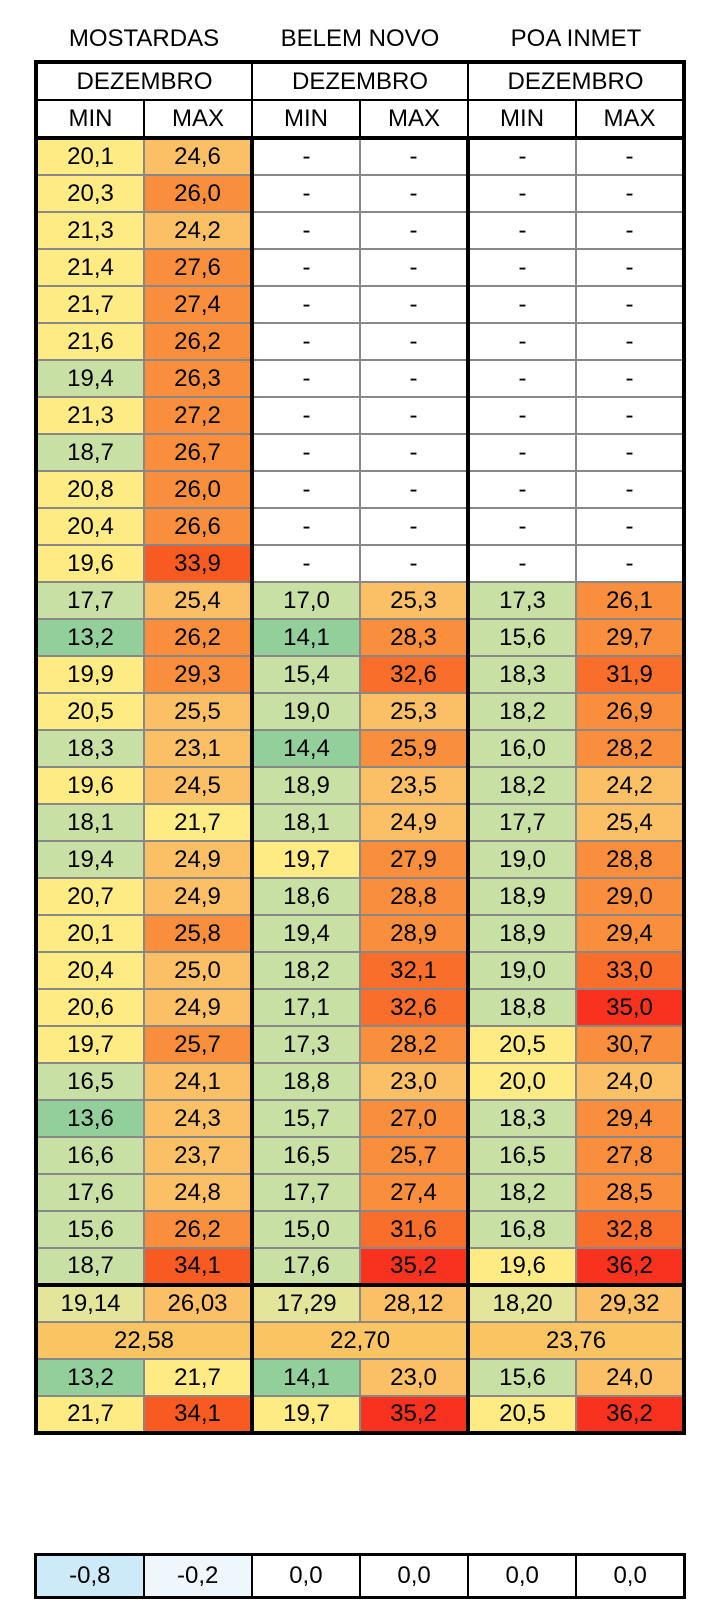 This screenshot has height=1600, width=720. I want to click on min-cell: 21,3, so click(90, 415).